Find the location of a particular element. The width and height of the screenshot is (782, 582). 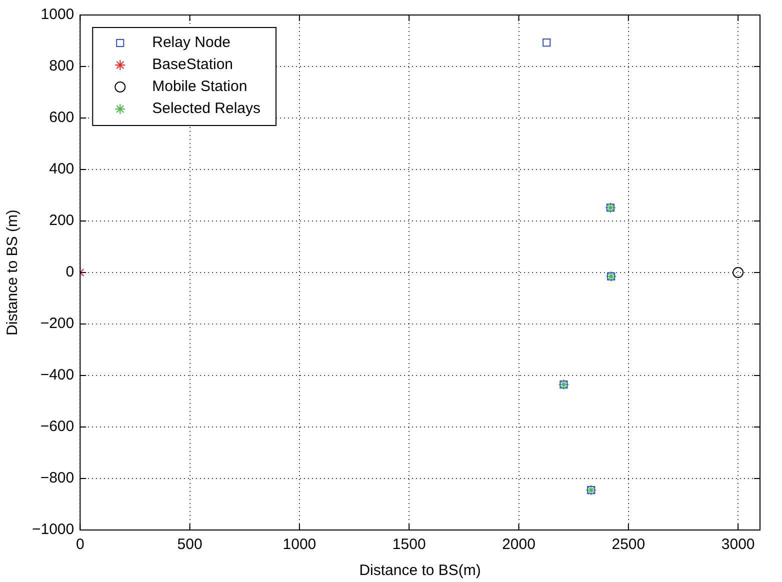

y-tick-label: −200 is located at coordinates (57, 323).